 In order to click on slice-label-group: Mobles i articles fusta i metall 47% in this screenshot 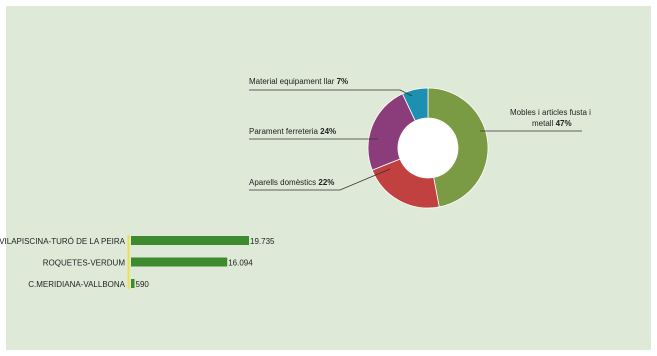, I will do `click(550, 118)`.